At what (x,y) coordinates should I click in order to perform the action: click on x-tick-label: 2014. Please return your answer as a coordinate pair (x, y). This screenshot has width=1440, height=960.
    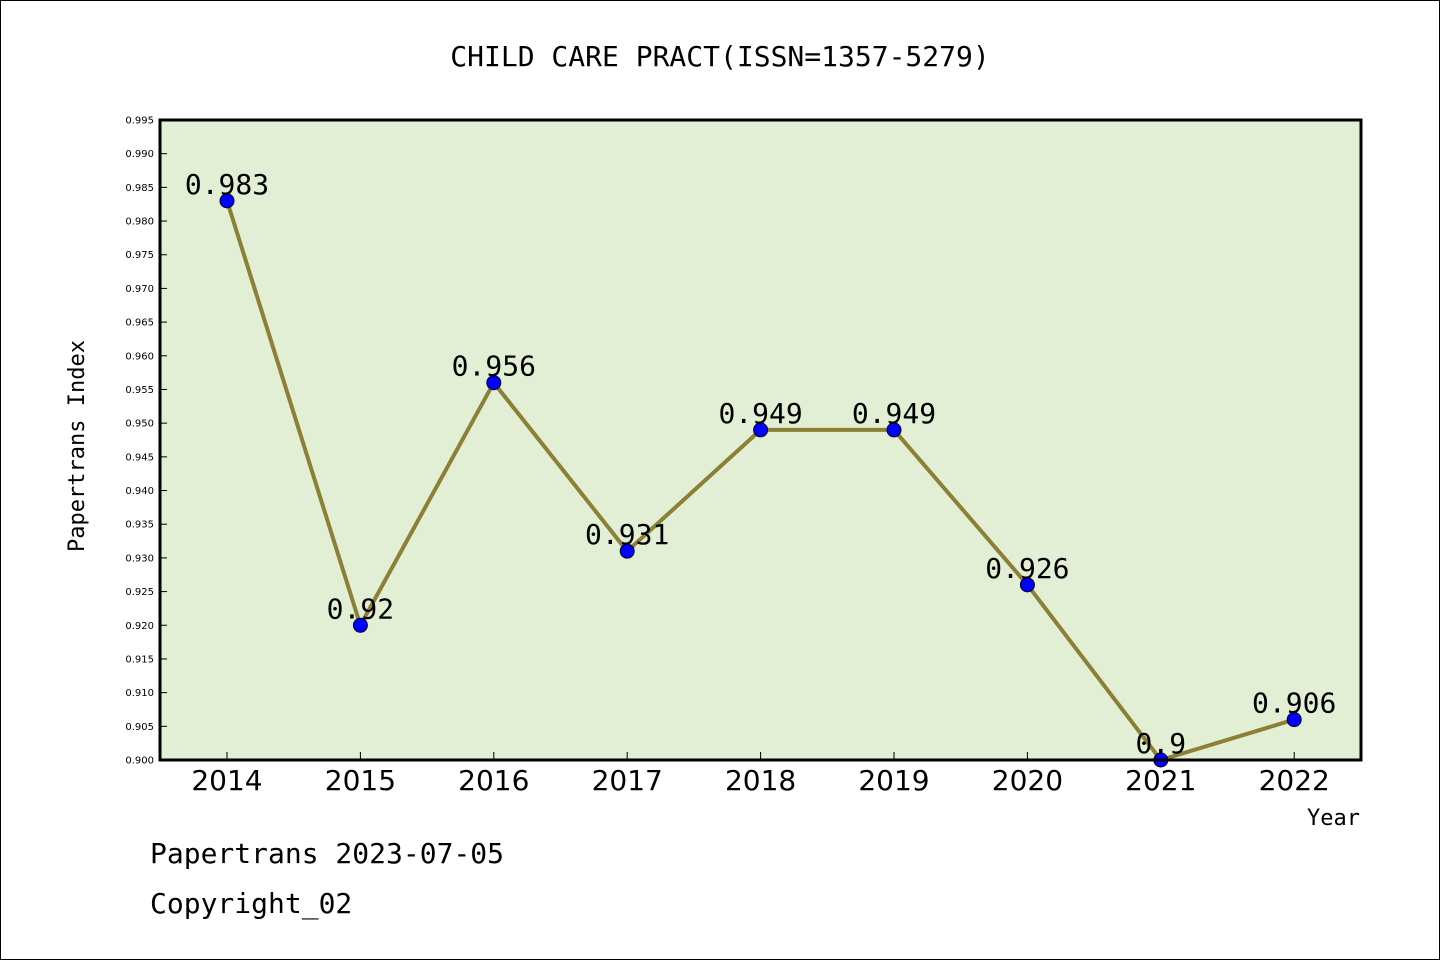
    Looking at the image, I should click on (226, 780).